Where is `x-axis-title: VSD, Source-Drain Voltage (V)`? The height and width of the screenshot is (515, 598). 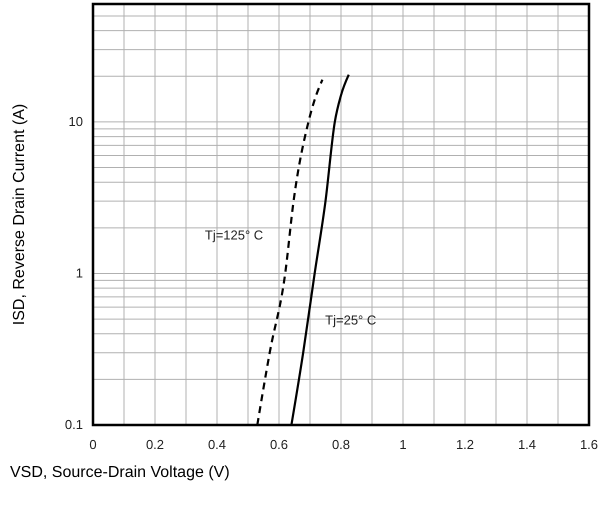
x-axis-title: VSD, Source-Drain Voltage (V) is located at coordinates (120, 472).